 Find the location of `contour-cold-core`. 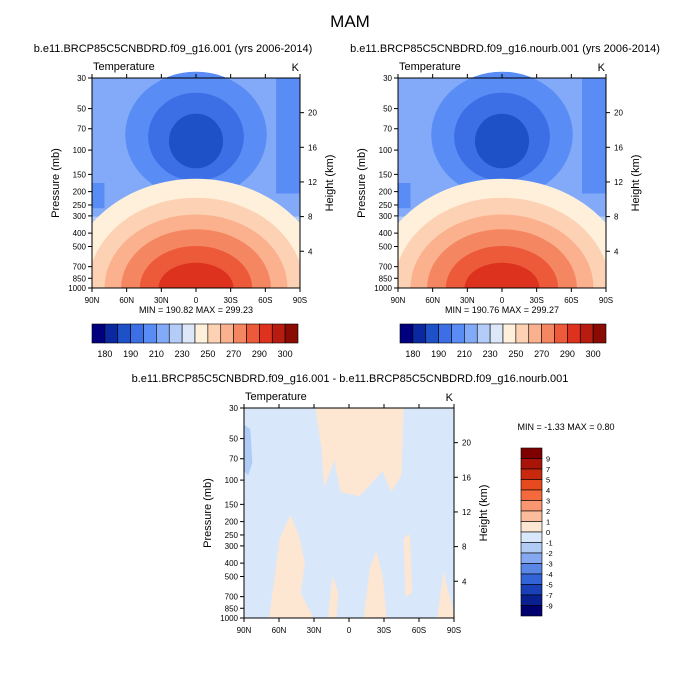

contour-cold-core is located at coordinates (196, 141).